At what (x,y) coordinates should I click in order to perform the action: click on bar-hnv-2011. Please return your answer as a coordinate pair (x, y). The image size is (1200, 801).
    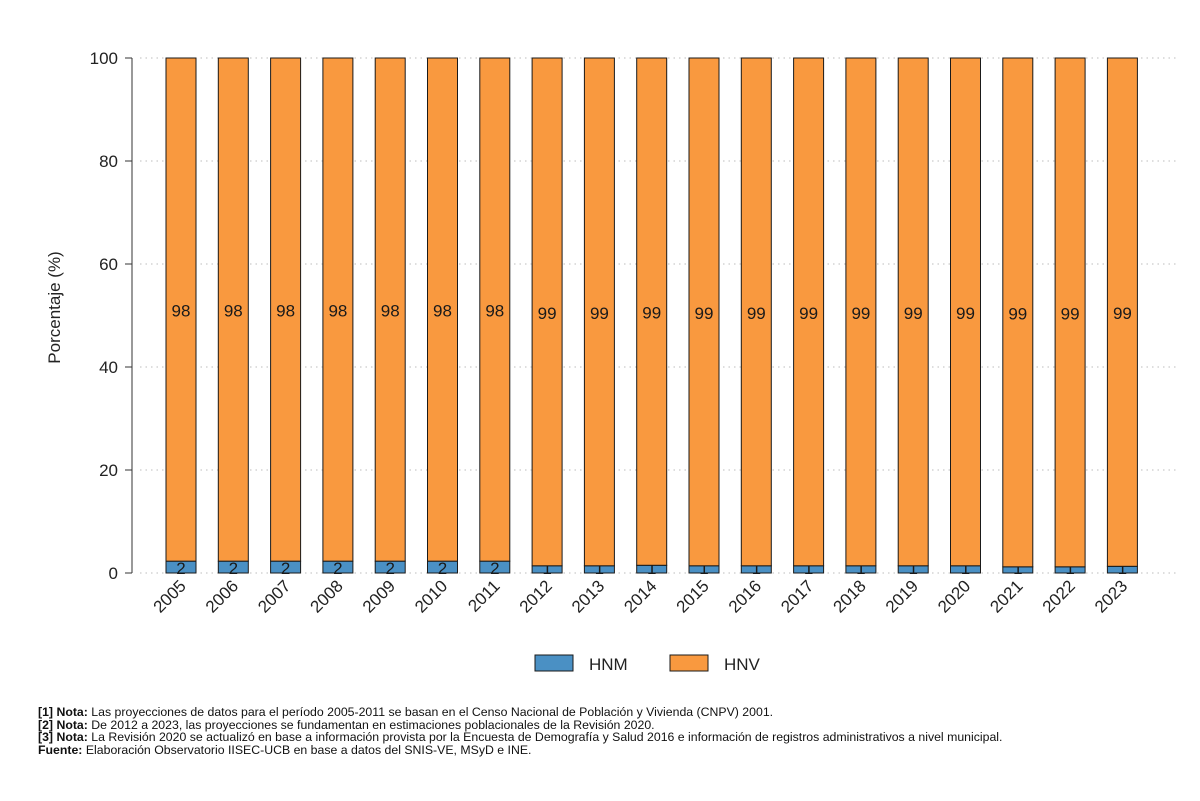
    Looking at the image, I should click on (495, 309).